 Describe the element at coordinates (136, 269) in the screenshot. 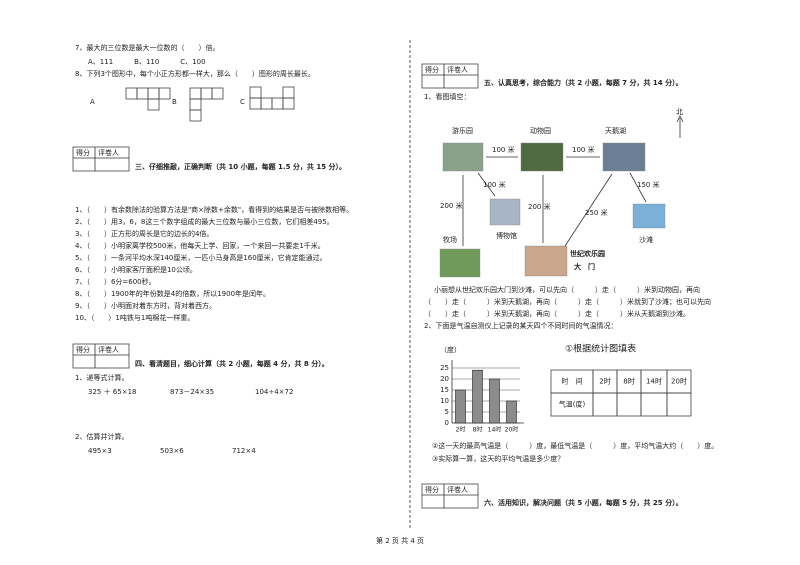

I see `judgement-item: 6、（ ）小明家客厅面积是10公顷。` at that location.